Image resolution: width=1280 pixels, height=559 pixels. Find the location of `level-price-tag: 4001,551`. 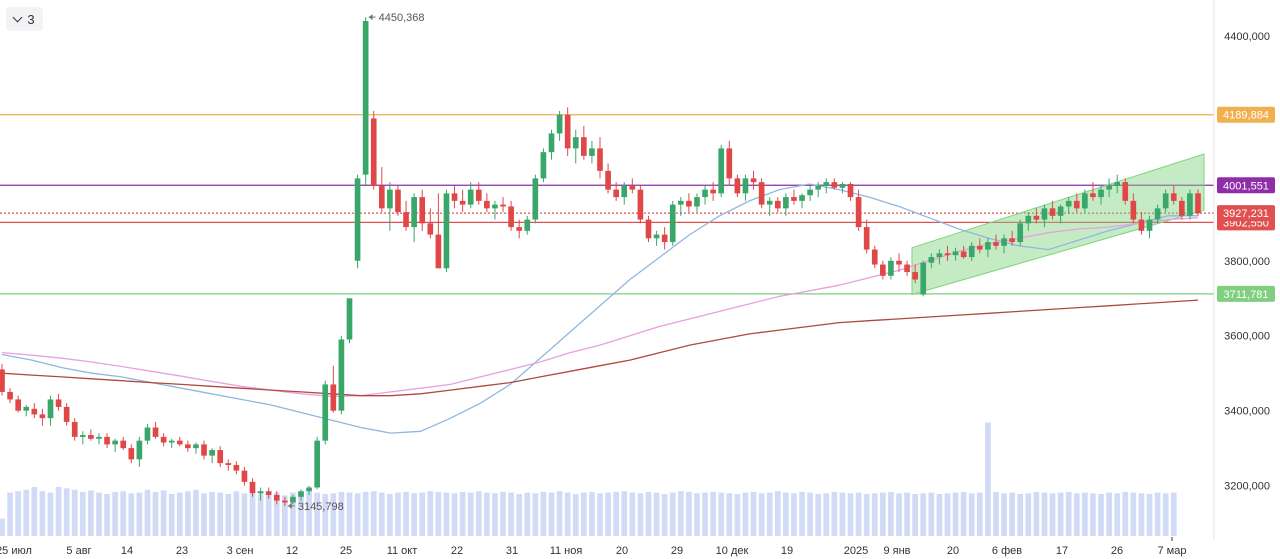

level-price-tag: 4001,551 is located at coordinates (1246, 185).